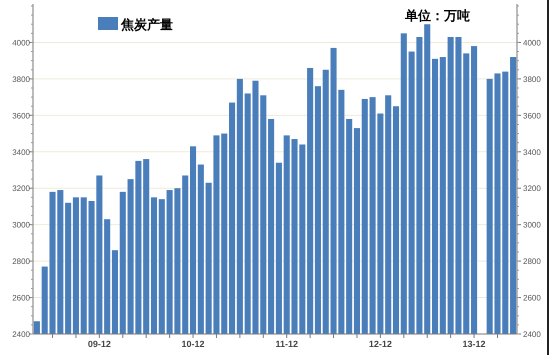  What do you see at coordinates (21, 189) in the screenshot?
I see `y-tick-label: 3200` at bounding box center [21, 189].